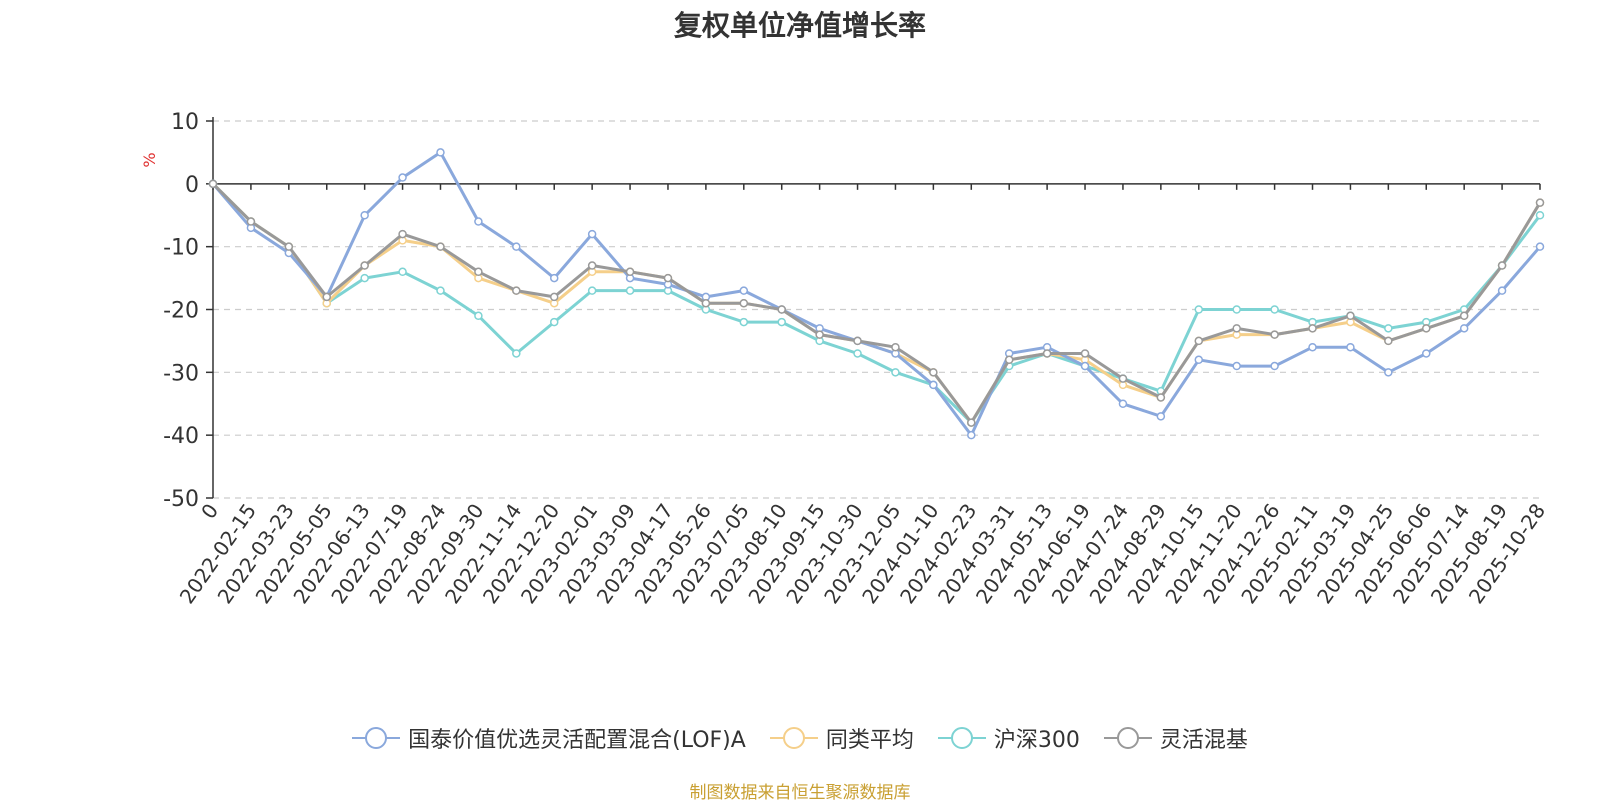 The height and width of the screenshot is (803, 1600). Describe the element at coordinates (800, 793) in the screenshot. I see `data-source-note: 制图数据来自恒生聚源数据库` at that location.